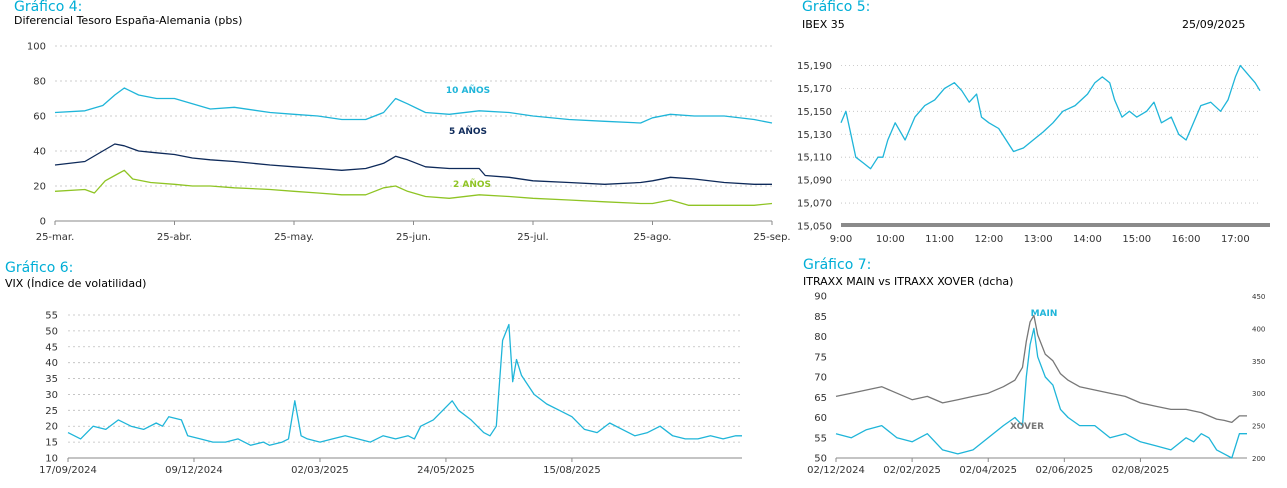 The image size is (1287, 488). I want to click on g7-x-tick-label: 02/06/2025, so click(1065, 470).